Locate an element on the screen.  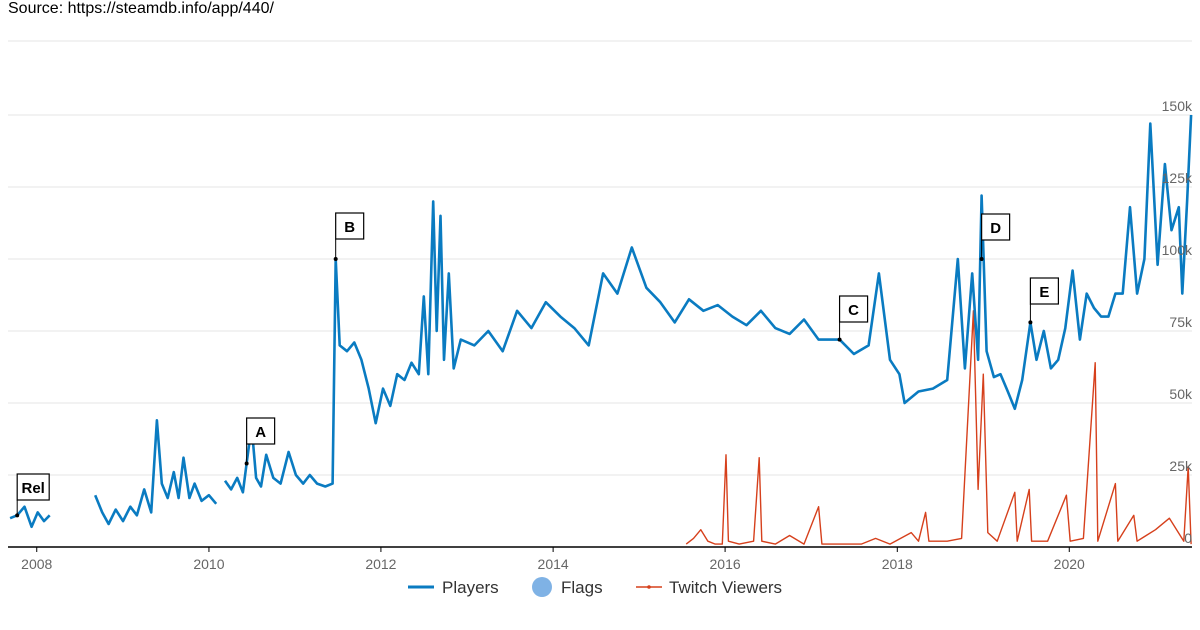
flag-d: D is located at coordinates (995, 237).